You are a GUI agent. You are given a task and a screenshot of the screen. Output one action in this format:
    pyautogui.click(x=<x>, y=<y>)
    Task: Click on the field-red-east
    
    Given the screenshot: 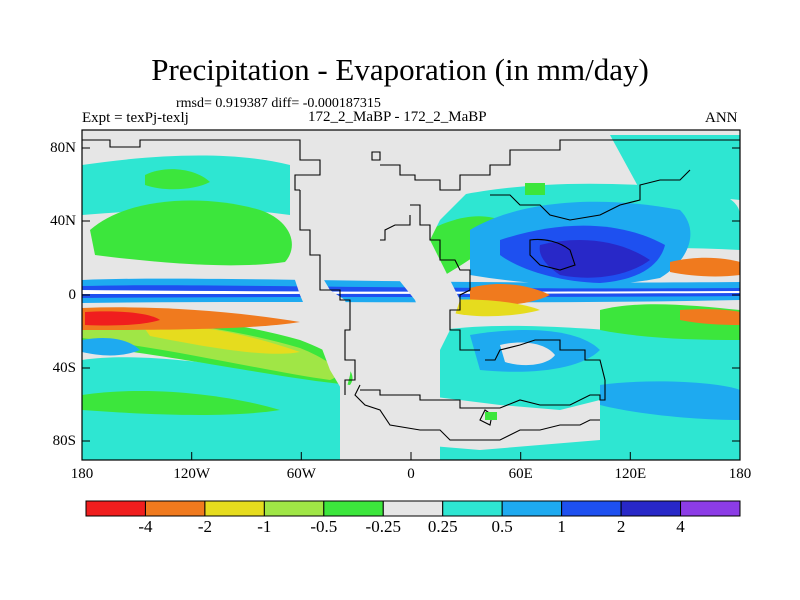 What is the action you would take?
    pyautogui.click(x=710, y=317)
    